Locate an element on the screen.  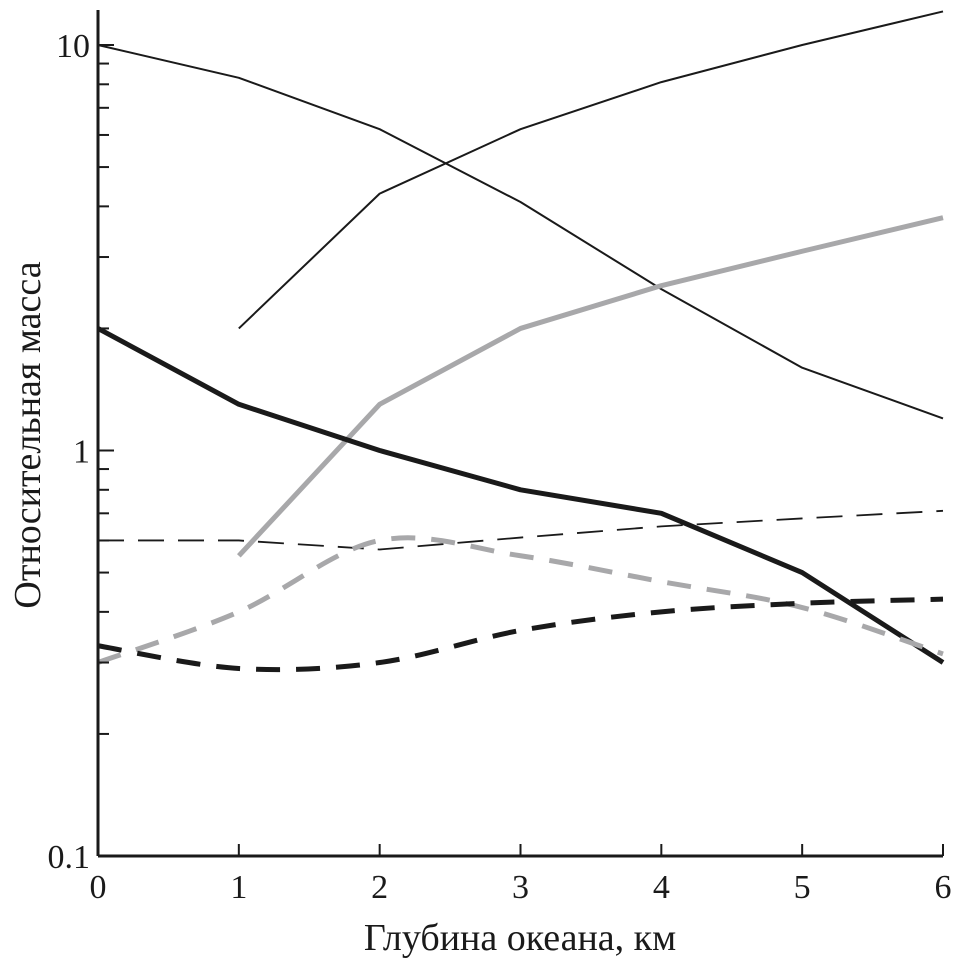
y-tick-label: 0.1 is located at coordinates (69, 857).